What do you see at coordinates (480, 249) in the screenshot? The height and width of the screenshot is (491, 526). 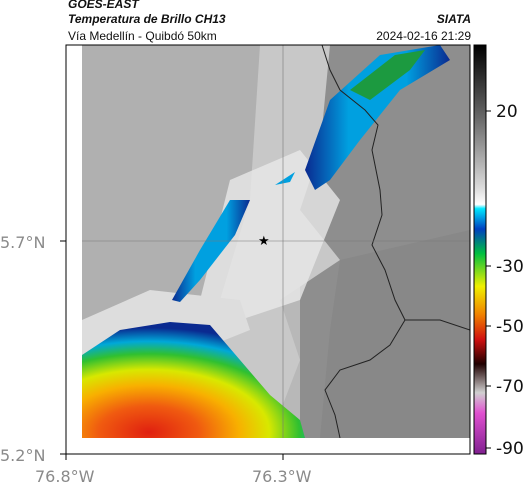 I see `colorbar` at bounding box center [480, 249].